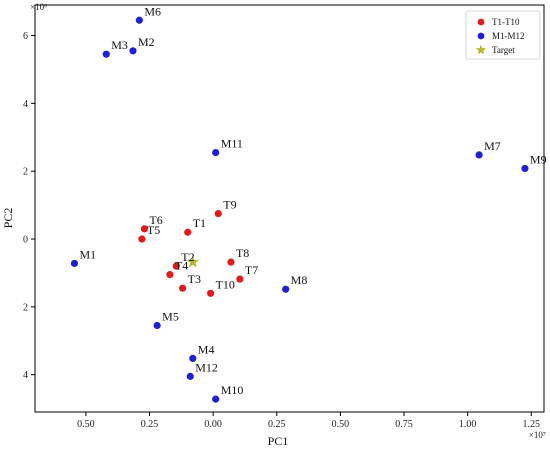 This screenshot has height=449, width=550. I want to click on x-exponent-label: ×10⁷, so click(537, 435).